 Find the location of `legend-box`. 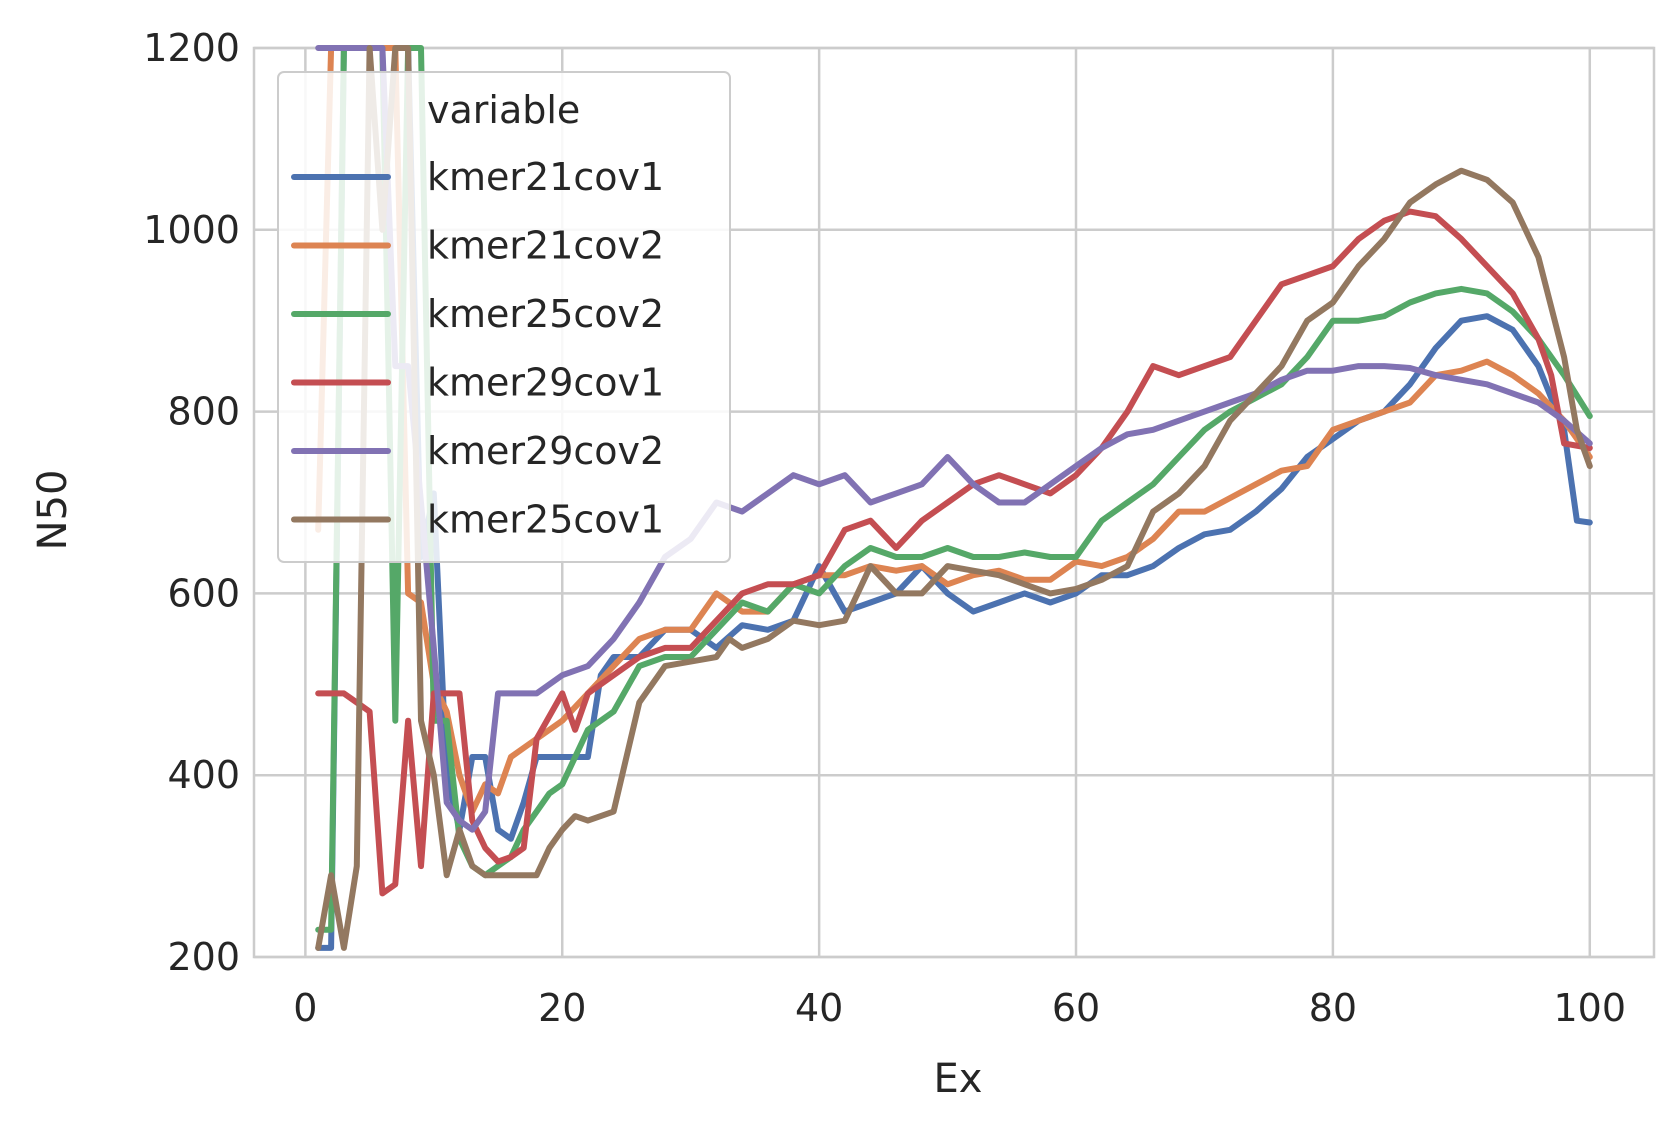

legend-box is located at coordinates (504, 317).